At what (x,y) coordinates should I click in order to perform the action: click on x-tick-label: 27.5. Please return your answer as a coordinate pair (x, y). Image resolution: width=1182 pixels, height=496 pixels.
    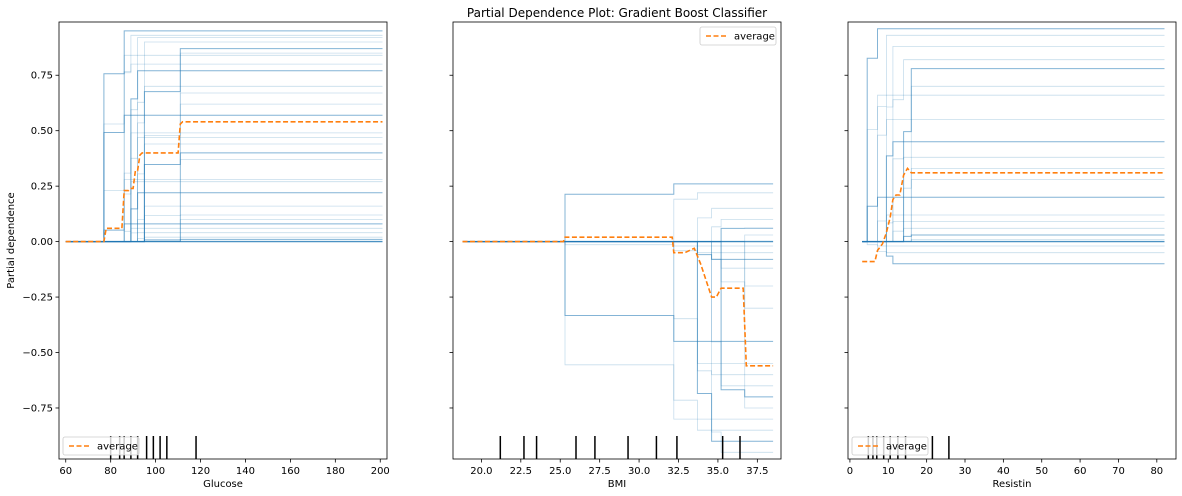
    Looking at the image, I should click on (600, 471).